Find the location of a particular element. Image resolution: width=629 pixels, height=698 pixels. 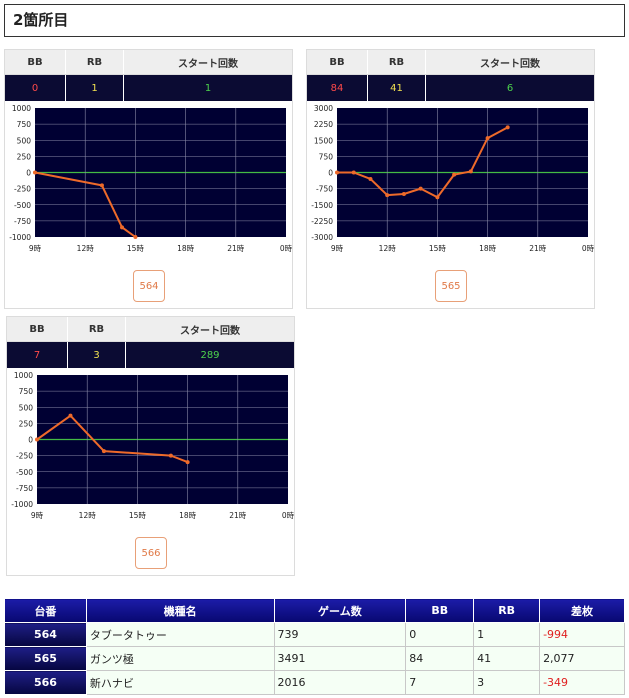

rb-cell: 41 is located at coordinates (507, 658).